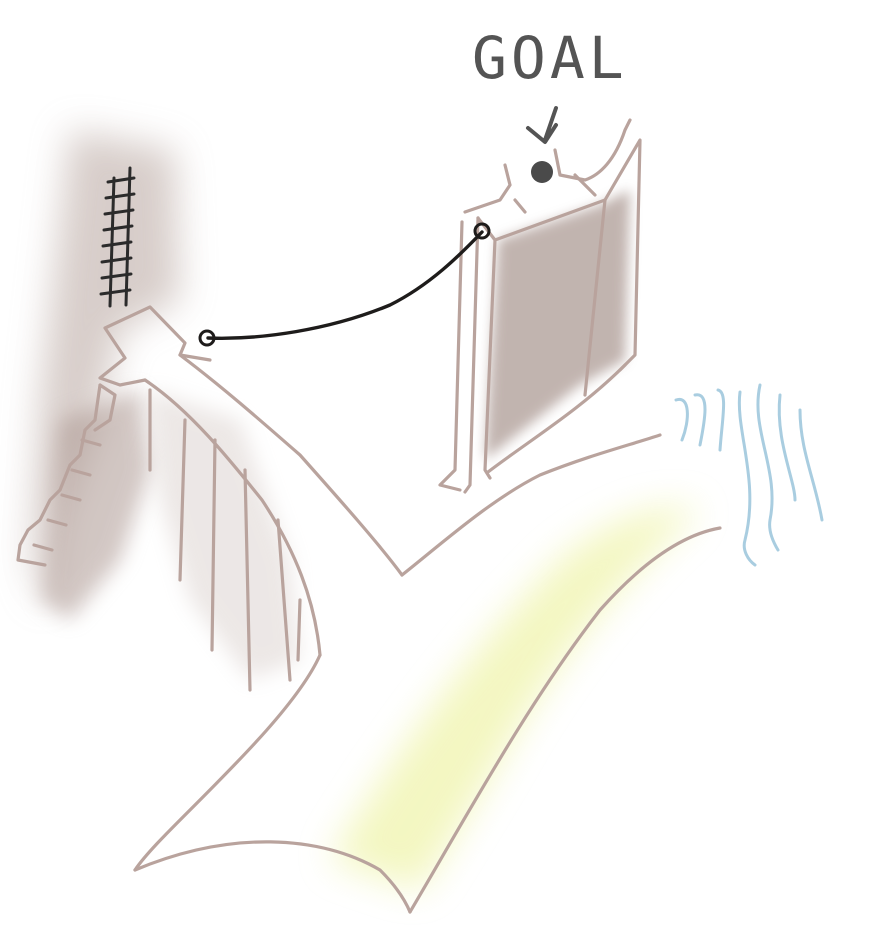 Image resolution: width=889 pixels, height=931 pixels. Describe the element at coordinates (531, 505) in the screenshot. I see `ground-ridge-right` at that location.